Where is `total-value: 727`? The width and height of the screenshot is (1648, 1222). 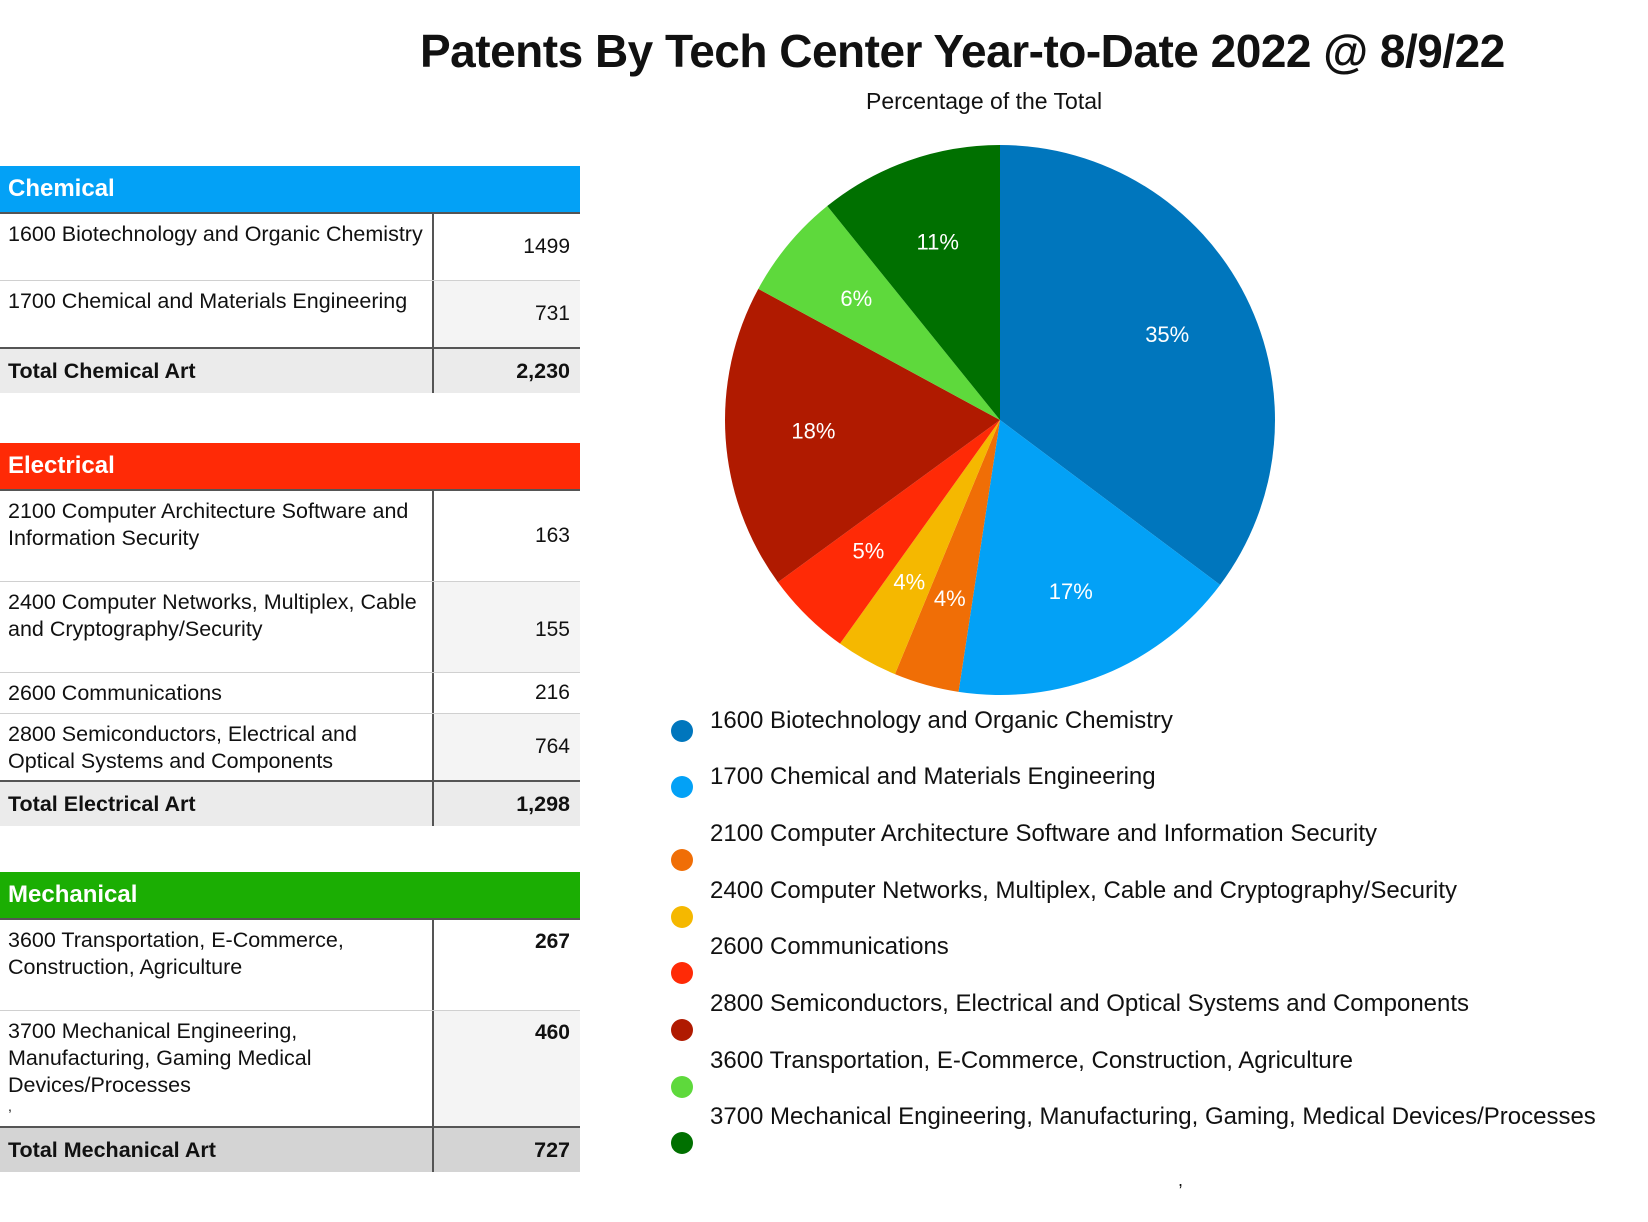 total-value: 727 is located at coordinates (552, 1150).